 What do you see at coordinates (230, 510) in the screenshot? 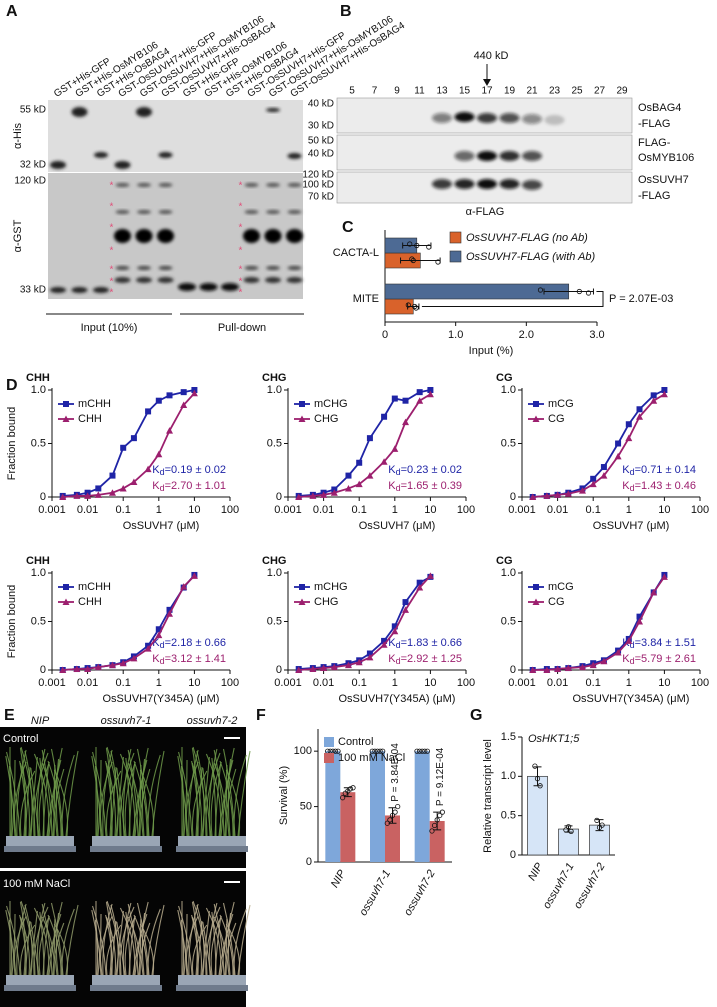
I see `x-tick-label: 100` at bounding box center [230, 510].